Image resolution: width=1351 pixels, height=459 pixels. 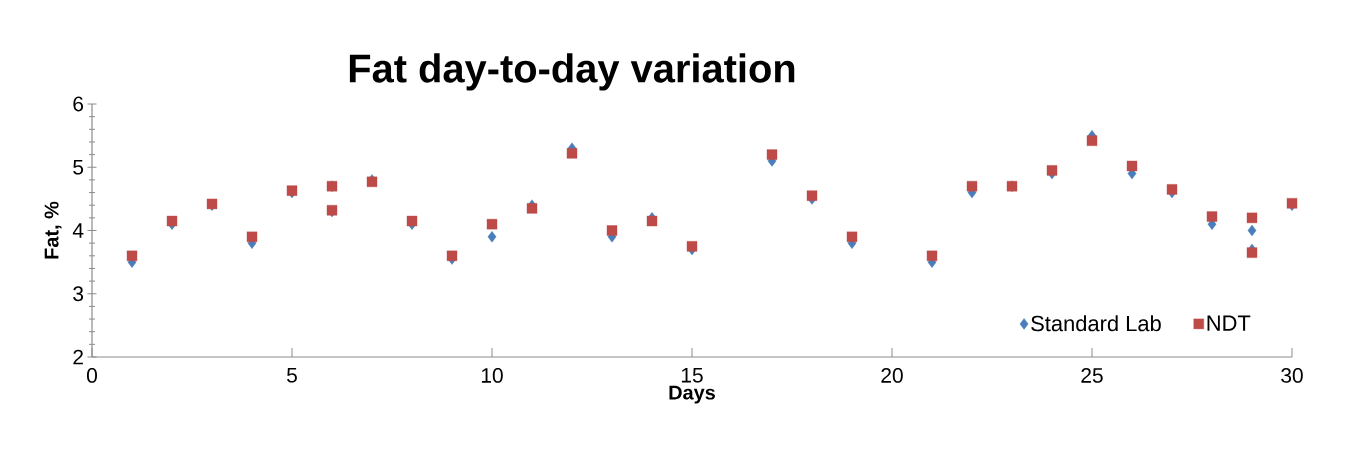 What do you see at coordinates (91, 375) in the screenshot?
I see `x-tick-label: 0` at bounding box center [91, 375].